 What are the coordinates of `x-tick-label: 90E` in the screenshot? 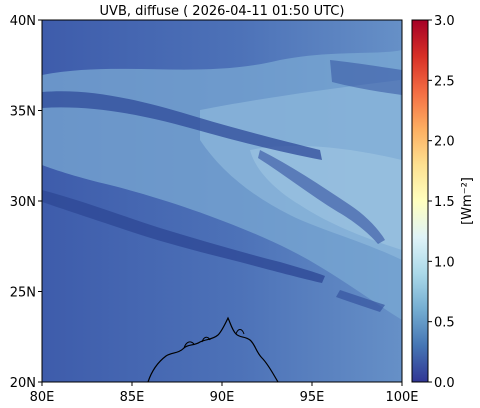 It's located at (222, 397).